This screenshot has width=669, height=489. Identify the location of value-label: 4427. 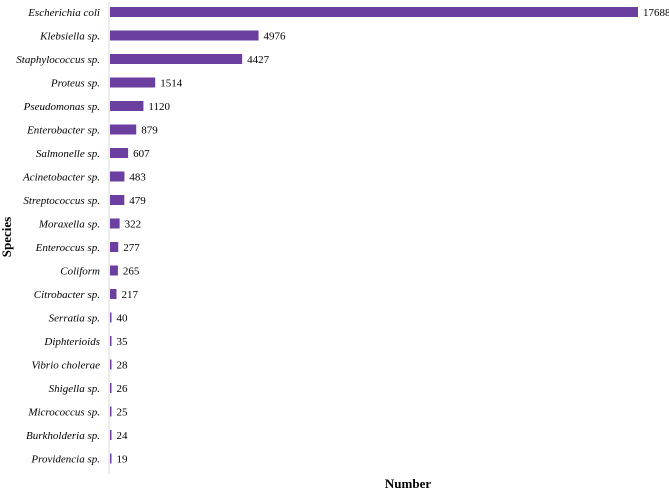
(258, 60).